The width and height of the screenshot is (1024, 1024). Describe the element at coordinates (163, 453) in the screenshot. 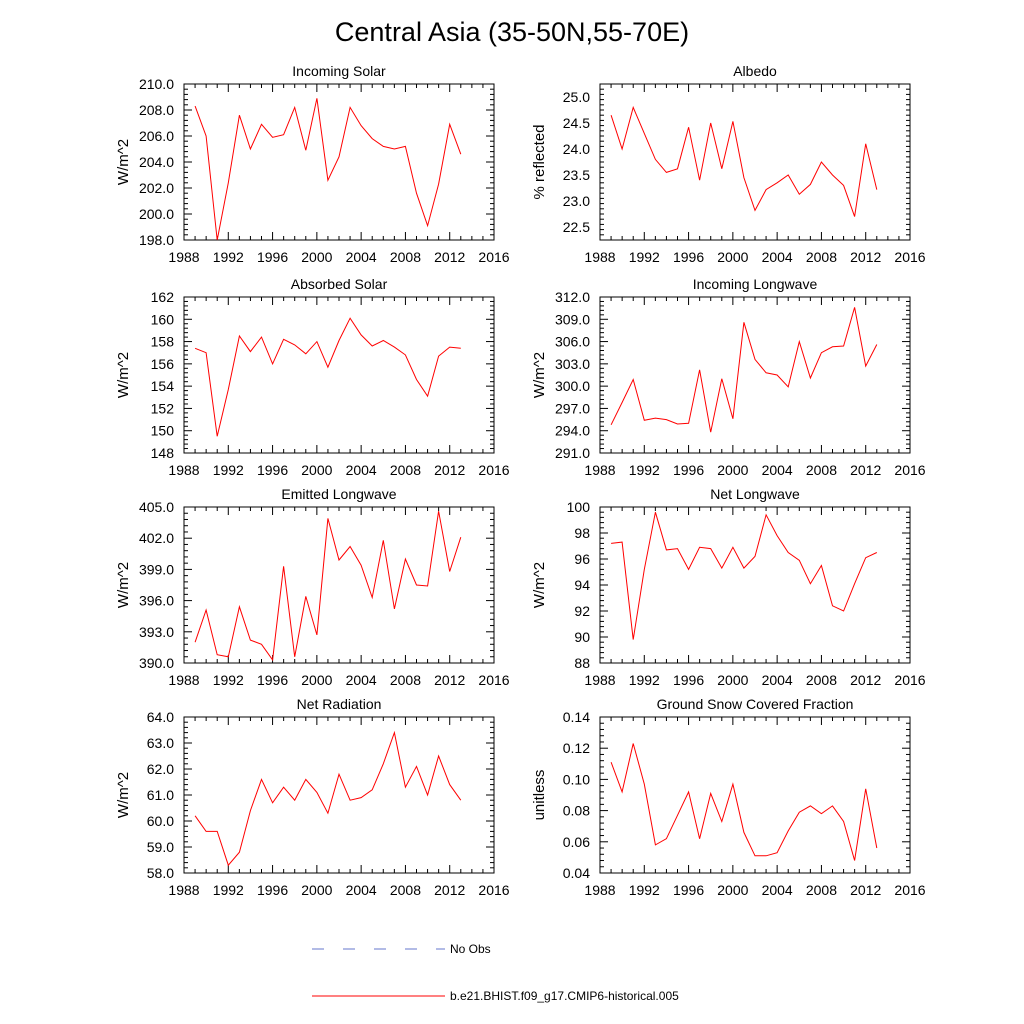

I see `ytick-label: 148` at that location.